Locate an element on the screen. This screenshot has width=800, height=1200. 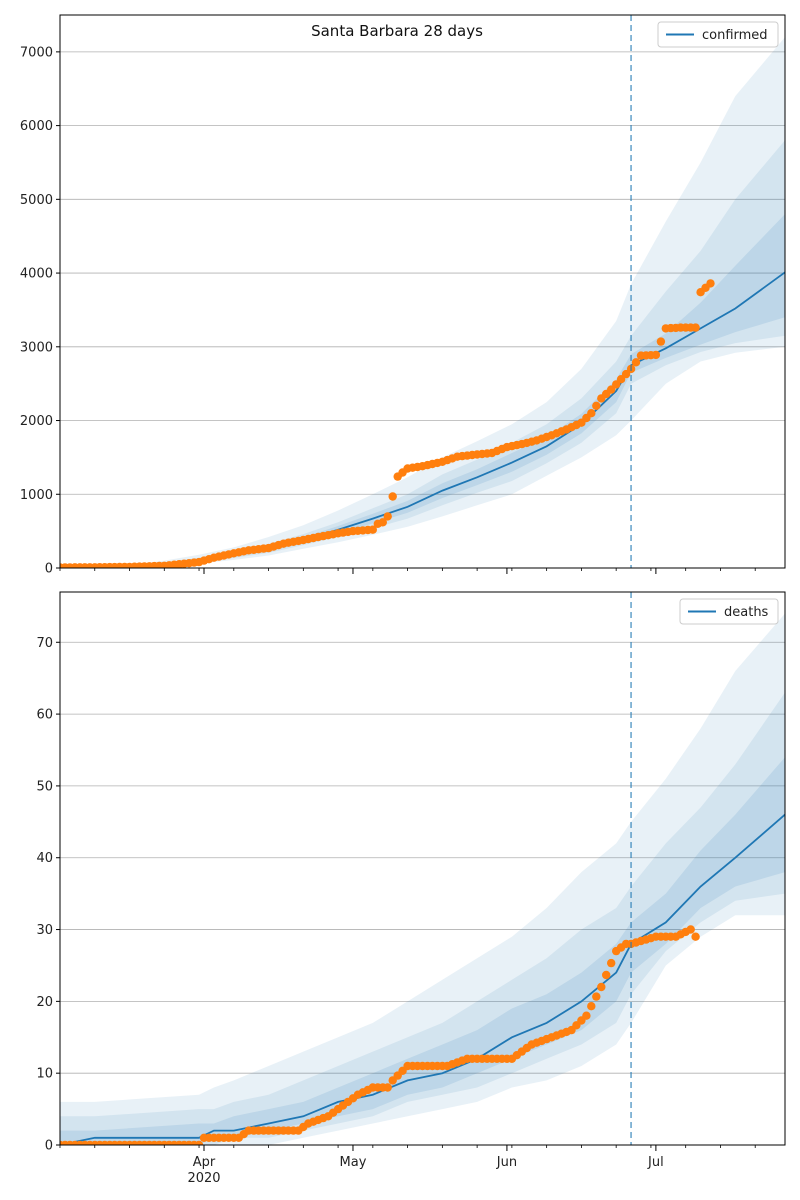
y-tick-label: 30 is located at coordinates (44, 930).